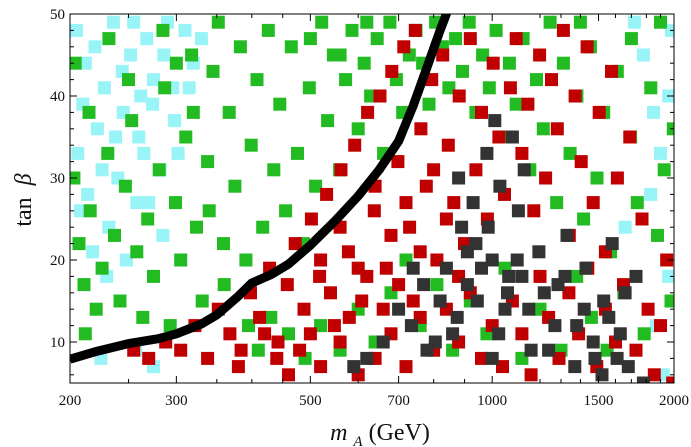 This screenshot has width=691, height=447. Describe the element at coordinates (24, 179) in the screenshot. I see `y-axis-title-beta: β` at that location.